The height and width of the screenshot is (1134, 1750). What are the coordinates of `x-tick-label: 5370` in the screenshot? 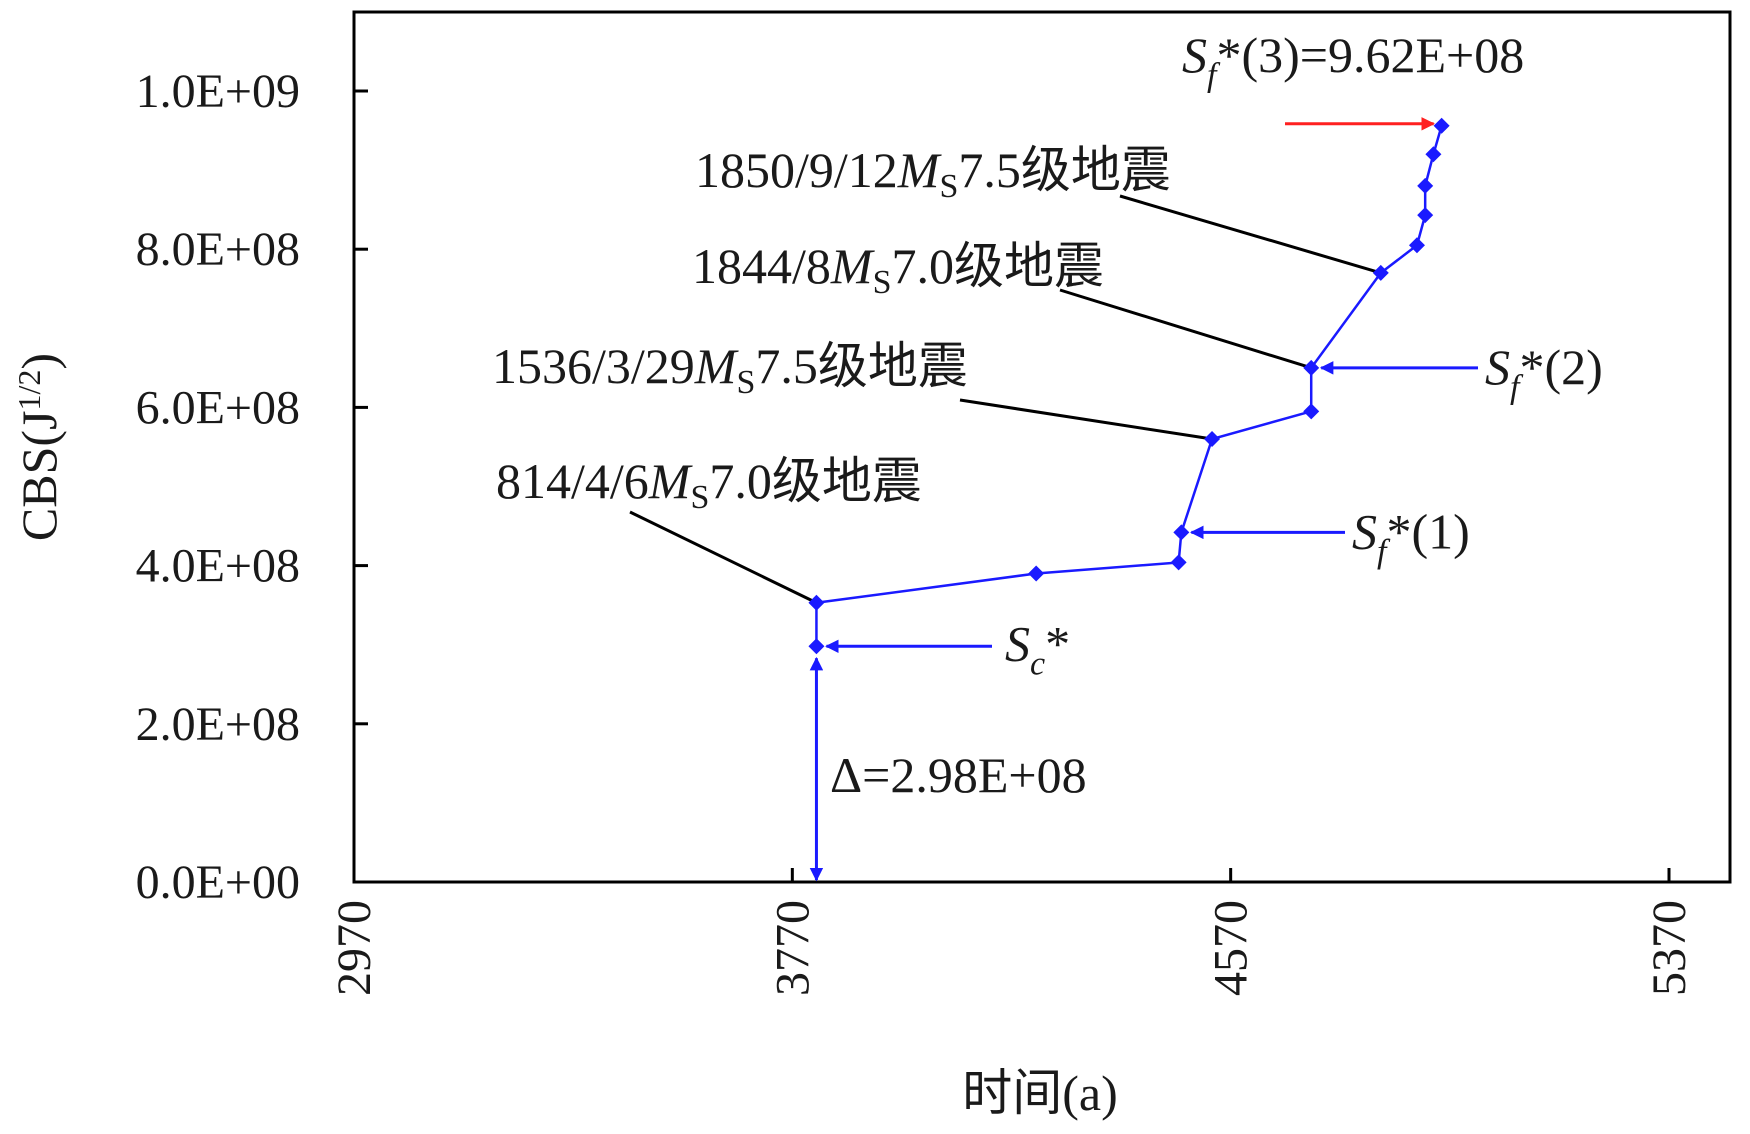 It's located at (1669, 948).